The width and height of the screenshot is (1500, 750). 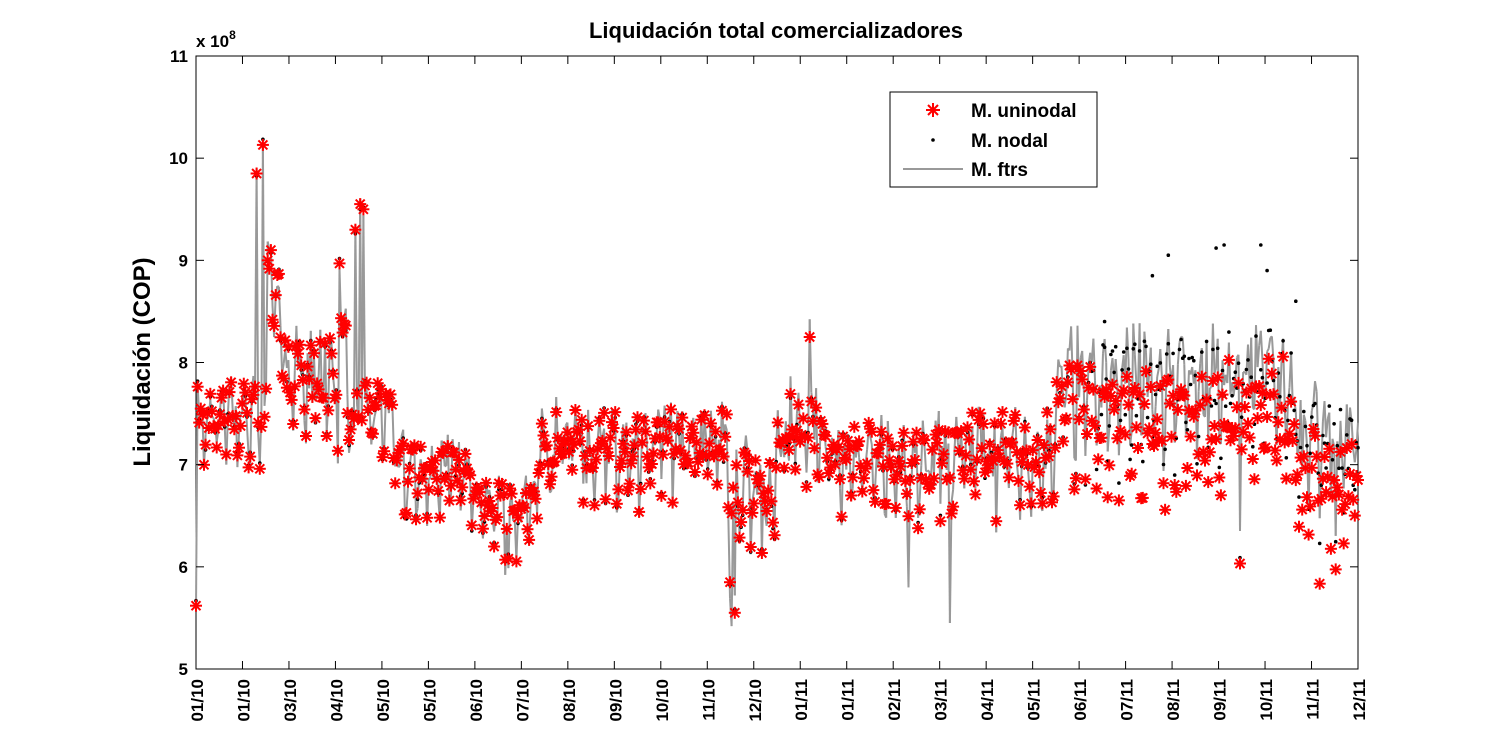 I want to click on x-tick-label: 09/10, so click(x=615, y=700).